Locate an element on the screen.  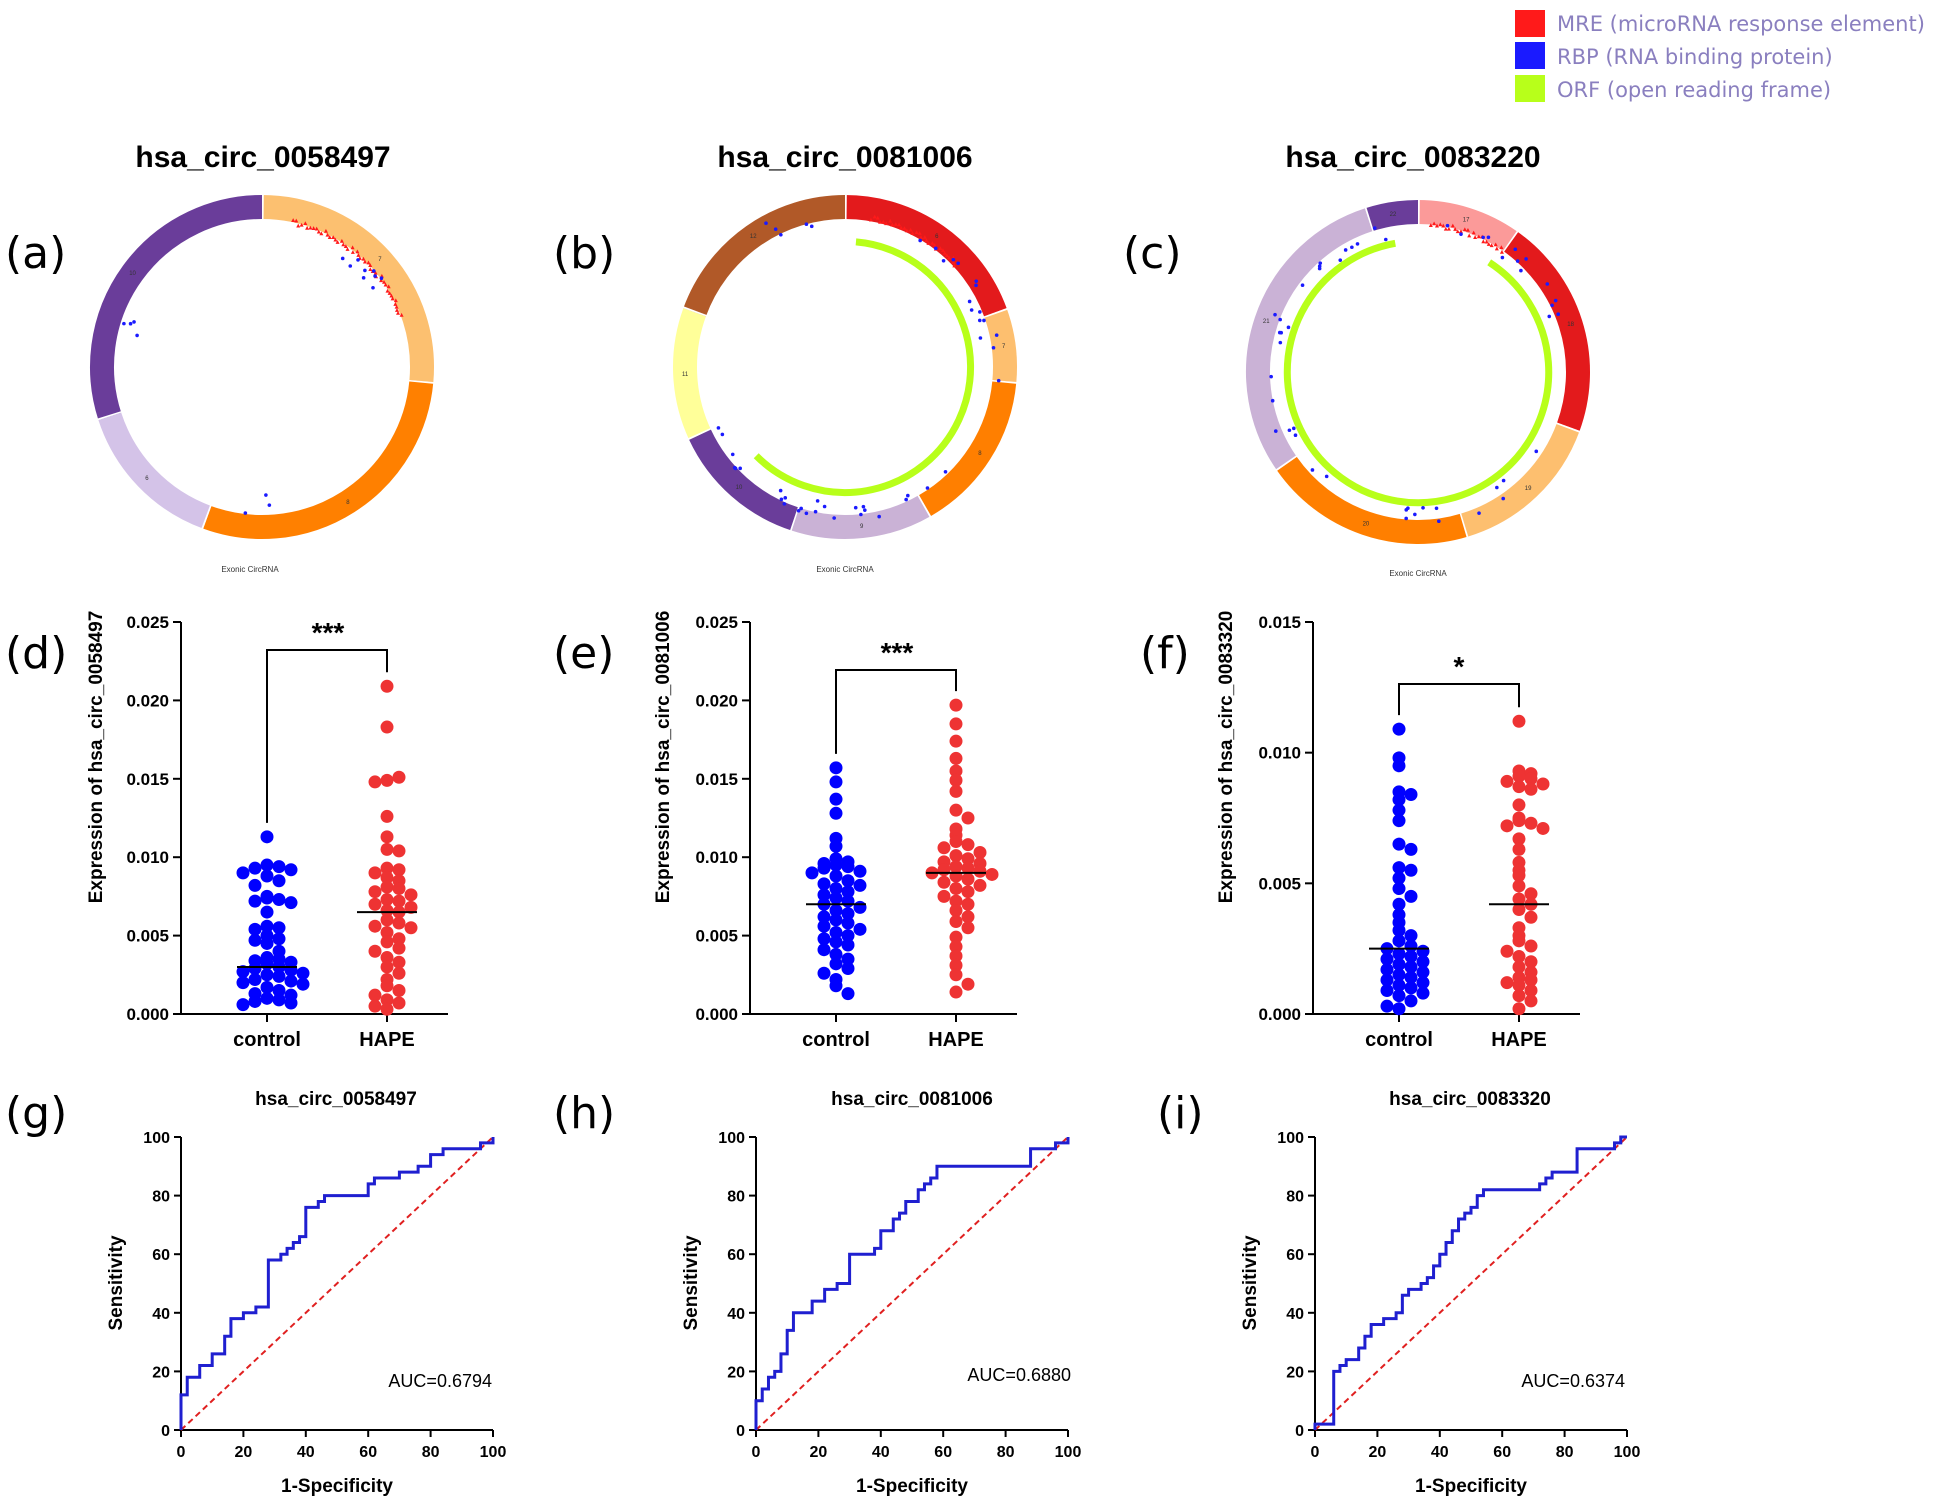
ylabel-e: Expression of hsa_circ_0081006 is located at coordinates (663, 757).